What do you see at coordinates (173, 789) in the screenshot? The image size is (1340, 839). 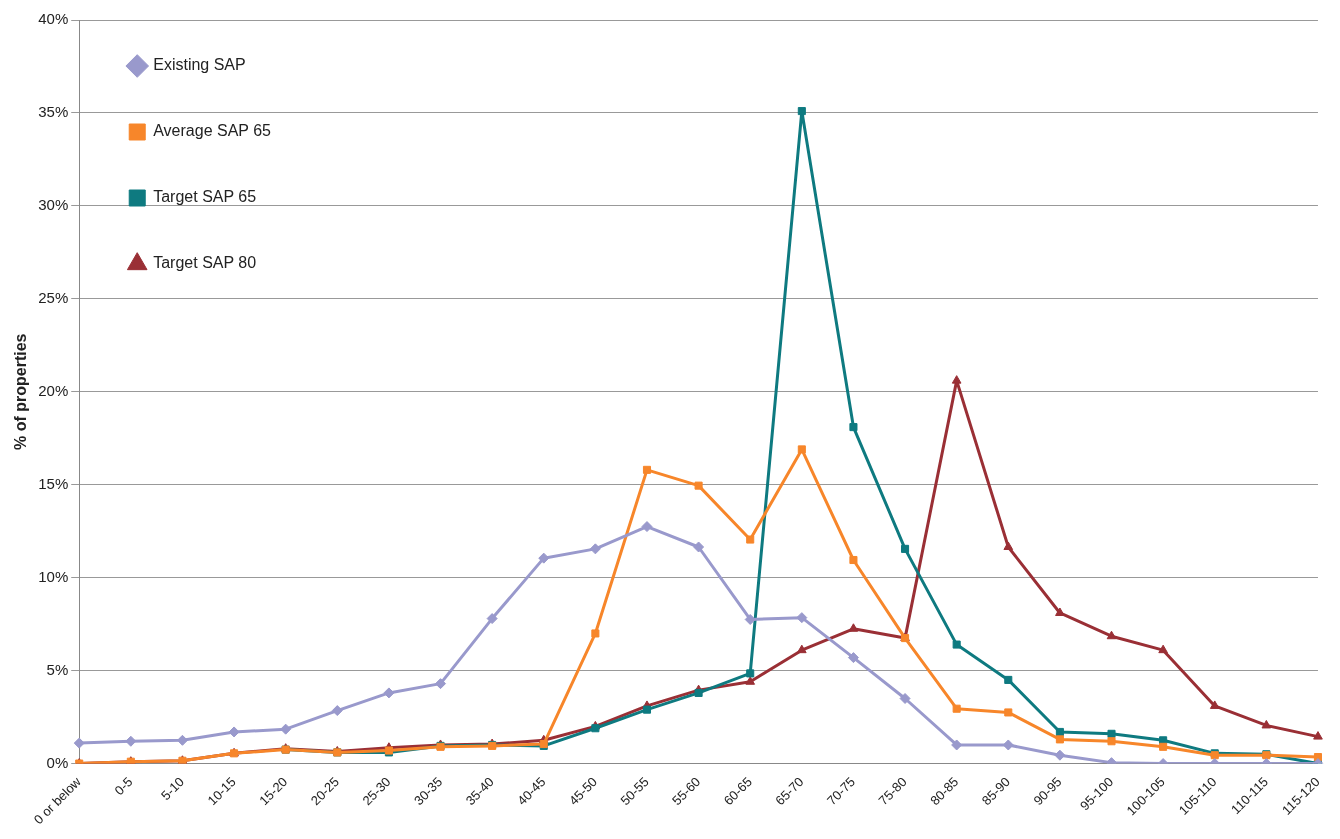 I see `x-tick-label: 5-10` at bounding box center [173, 789].